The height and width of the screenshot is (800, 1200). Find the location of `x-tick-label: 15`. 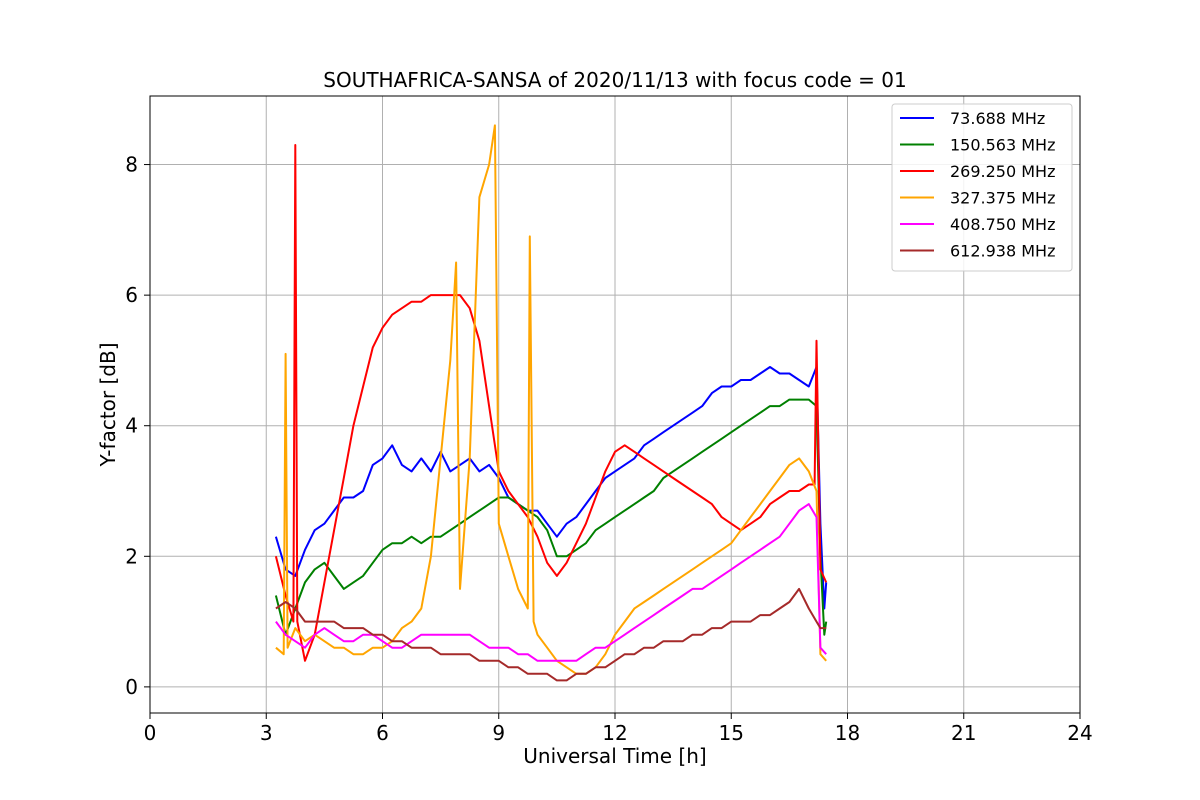

x-tick-label: 15 is located at coordinates (731, 733).